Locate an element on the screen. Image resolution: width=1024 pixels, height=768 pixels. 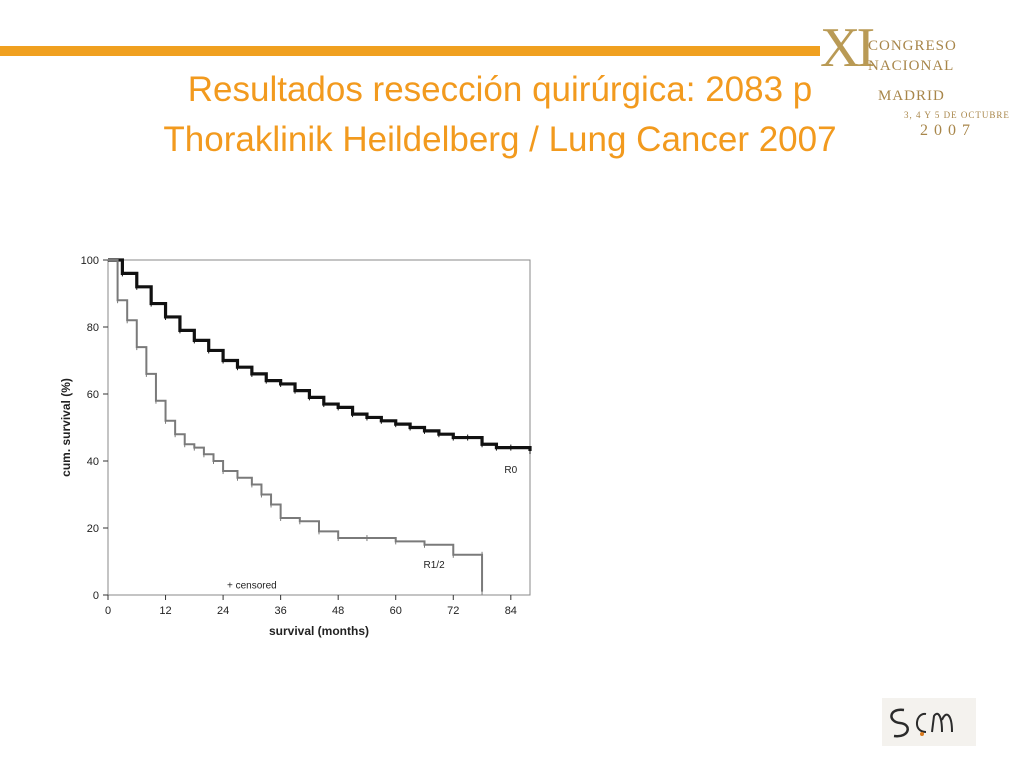
series-label-r1-2: R1/2 is located at coordinates (435, 565).